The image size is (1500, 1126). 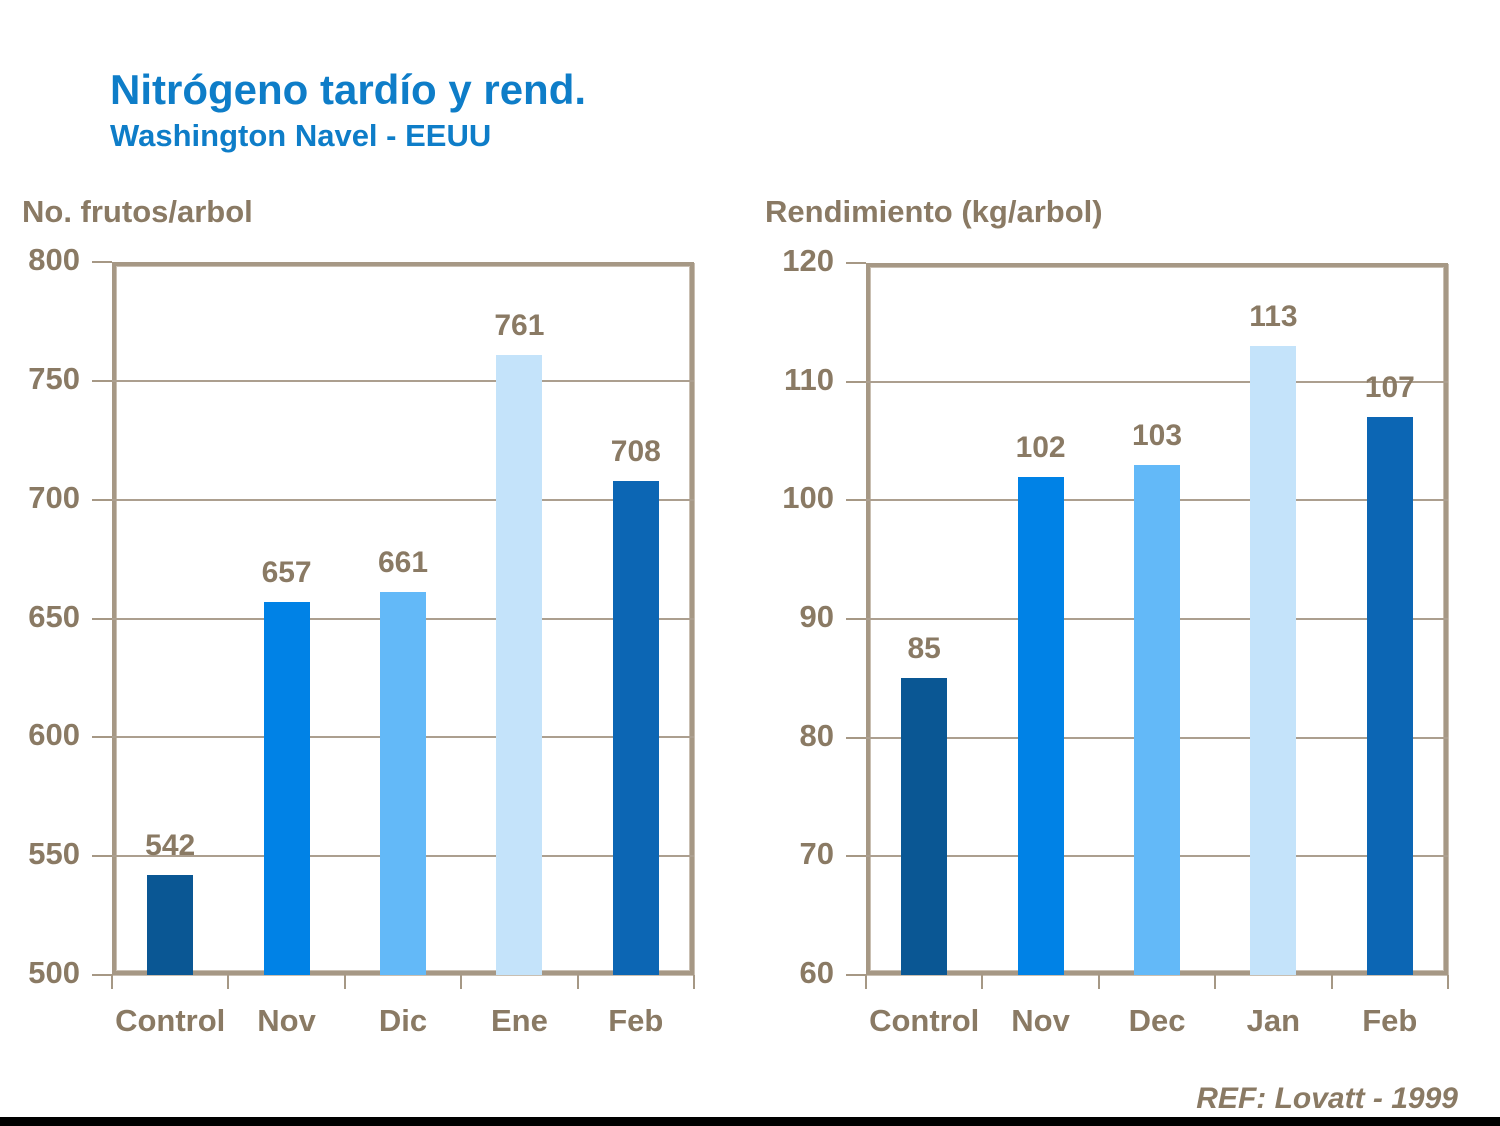 I want to click on y-axis-label: 120, so click(x=808, y=260).